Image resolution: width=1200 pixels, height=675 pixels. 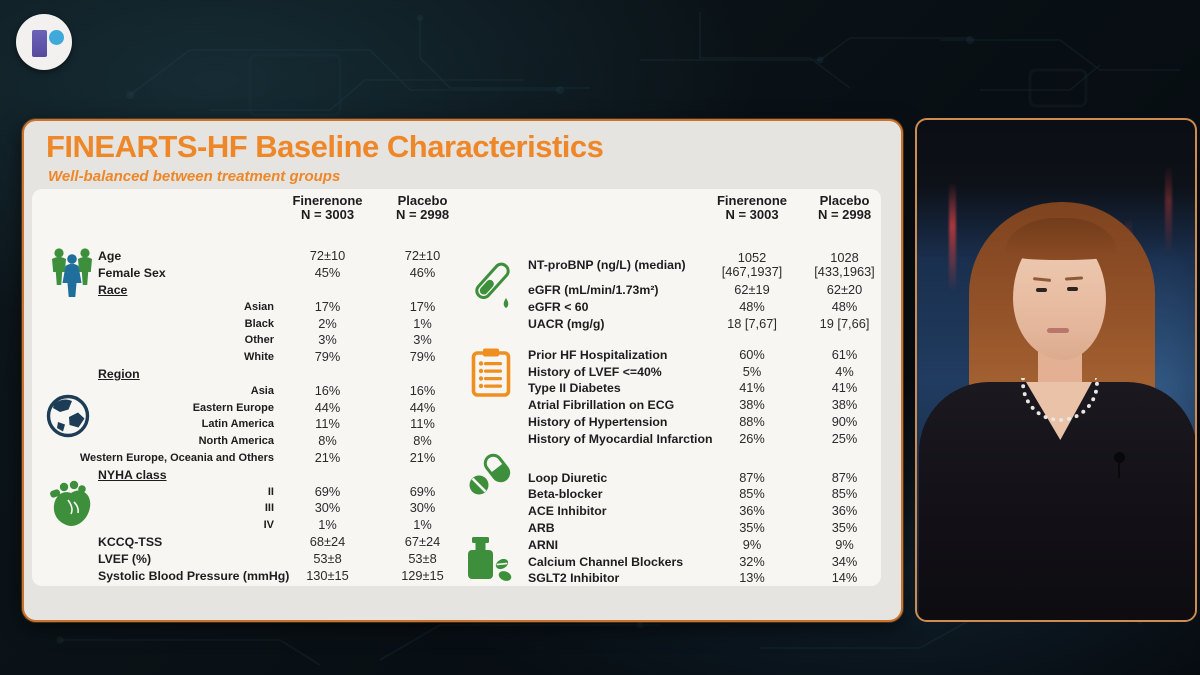 What do you see at coordinates (752, 494) in the screenshot?
I see `finerenone-value: 85%` at bounding box center [752, 494].